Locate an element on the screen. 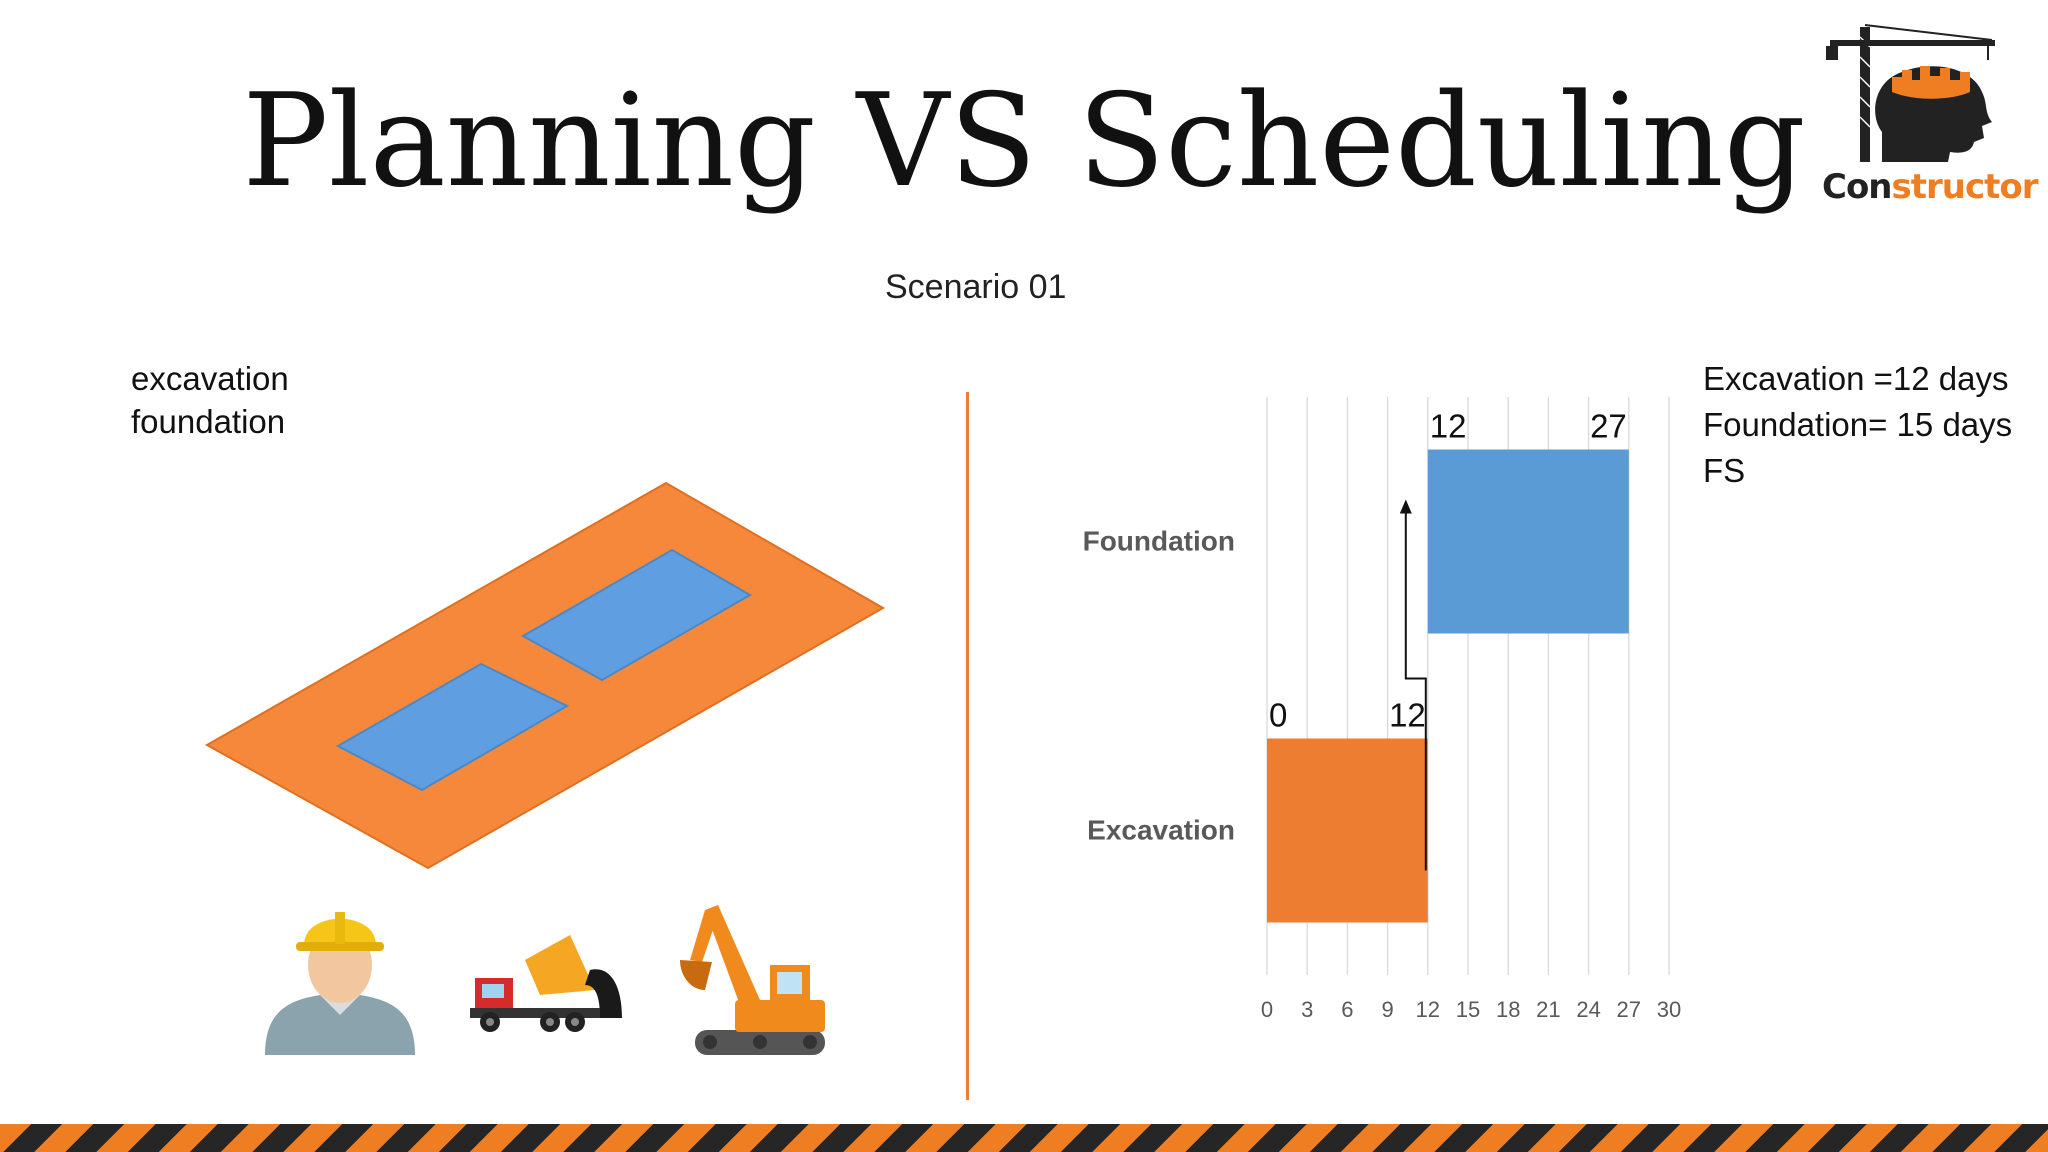 The image size is (2048, 1152). hazard-stripe-footer is located at coordinates (1024, 1138).